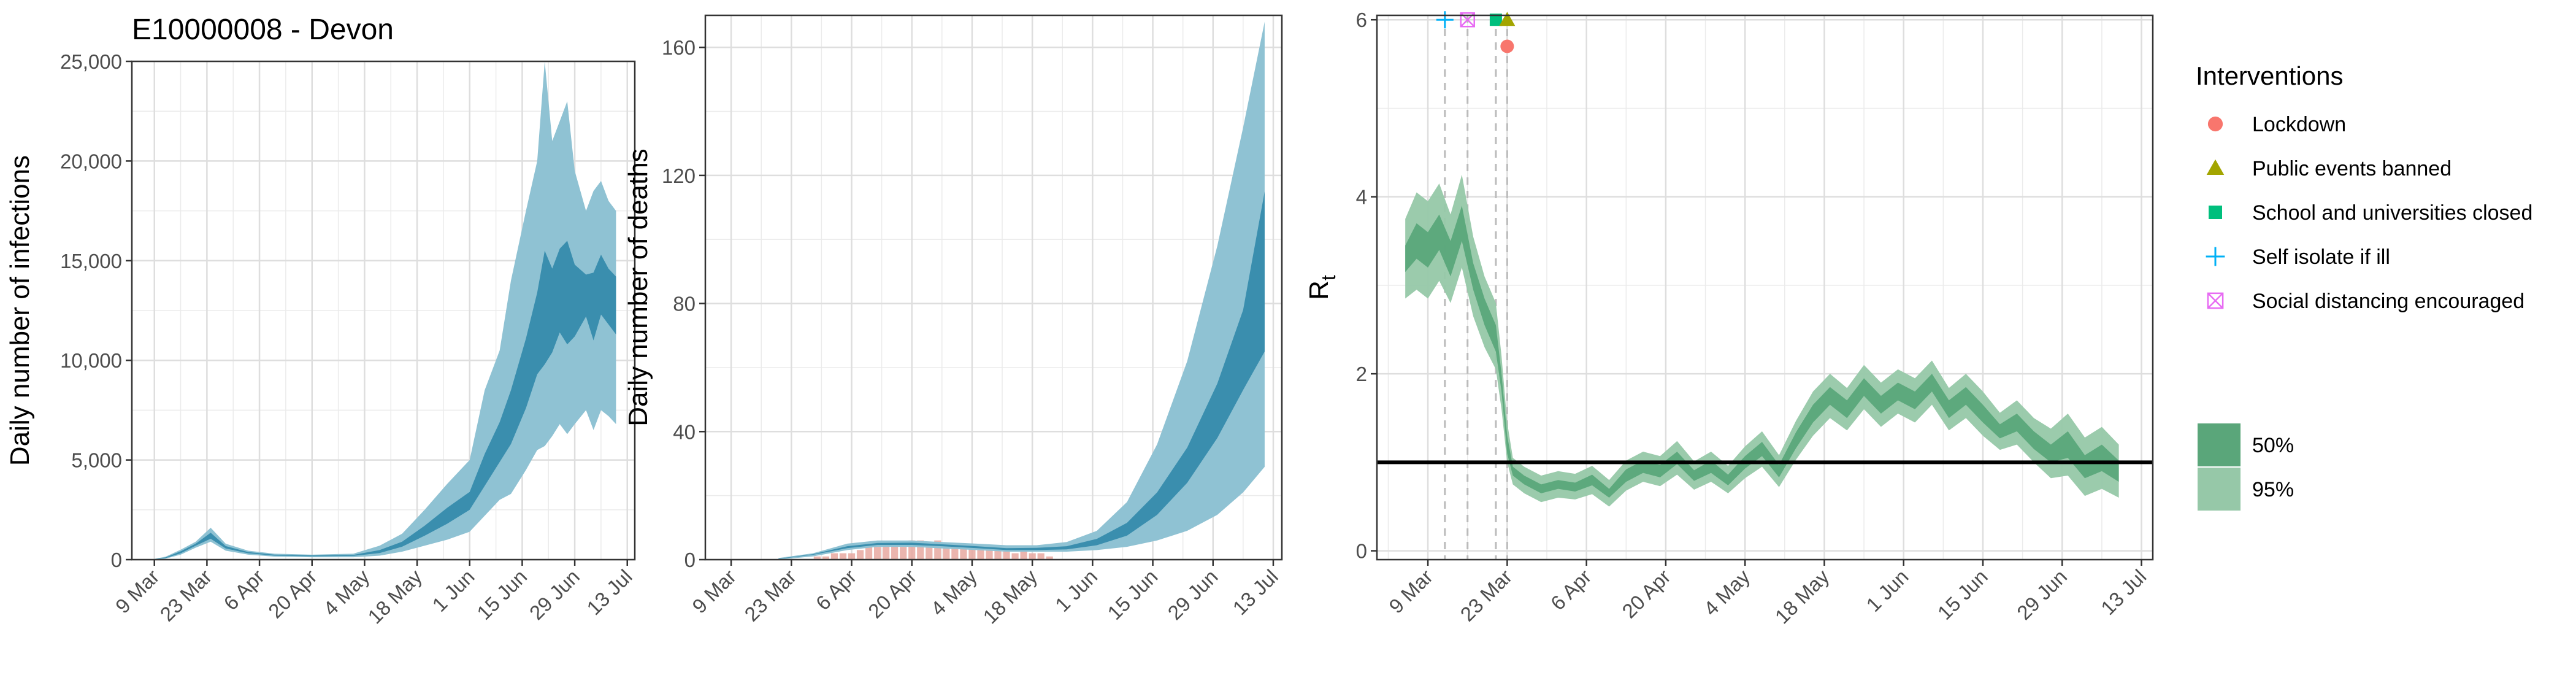 This screenshot has width=2576, height=683. I want to click on y-axis-title: Daily number of infections, so click(20, 310).